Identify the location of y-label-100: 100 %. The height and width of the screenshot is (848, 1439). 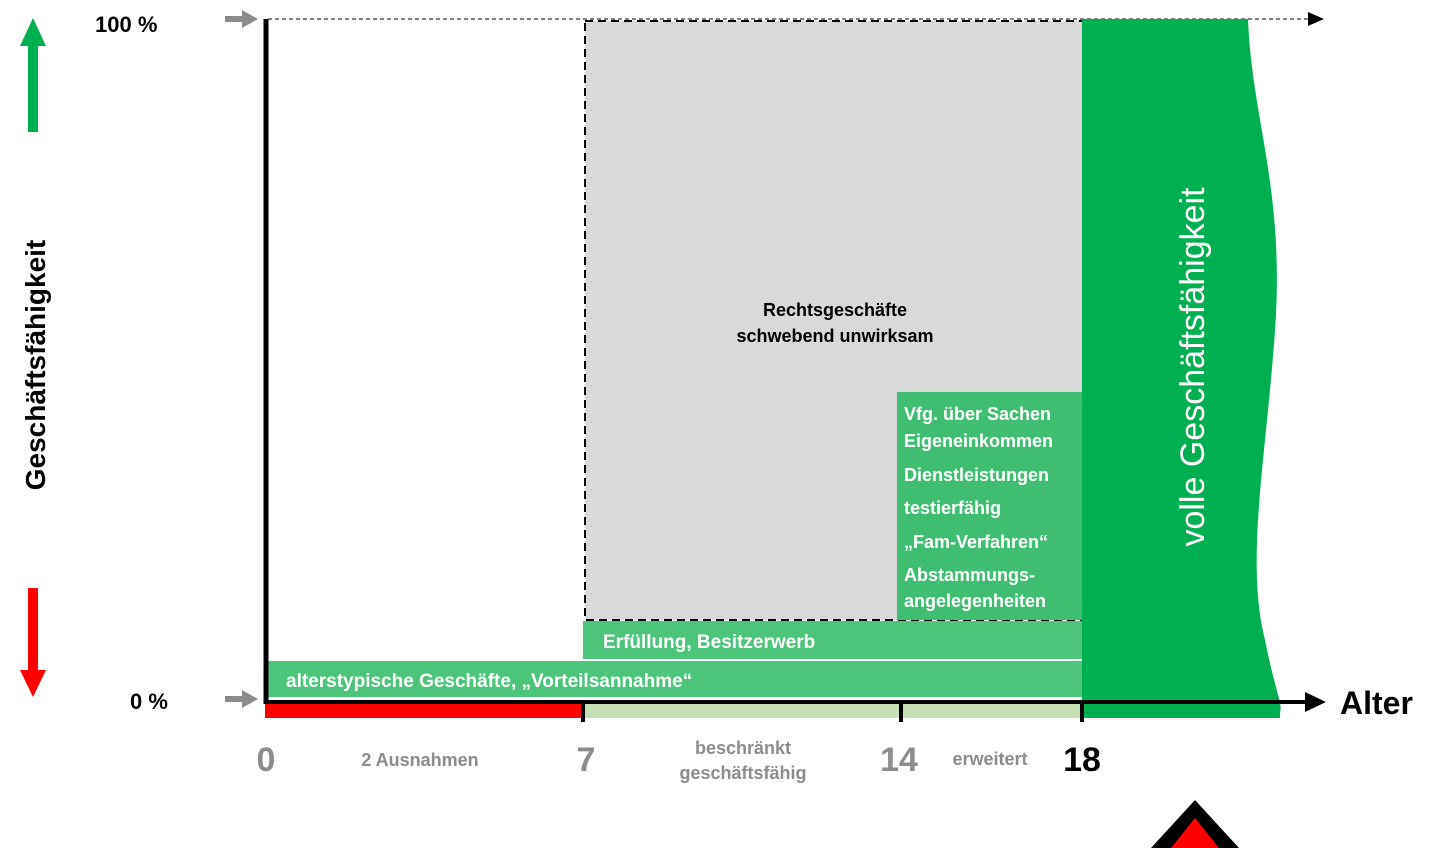
(126, 24).